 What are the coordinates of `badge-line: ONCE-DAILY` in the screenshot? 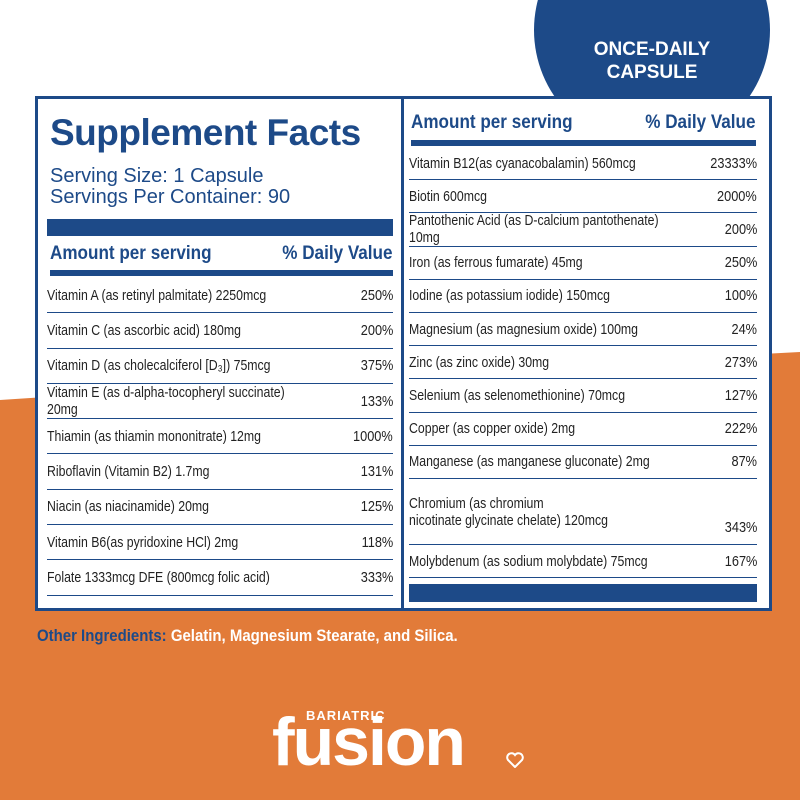 It's located at (652, 49).